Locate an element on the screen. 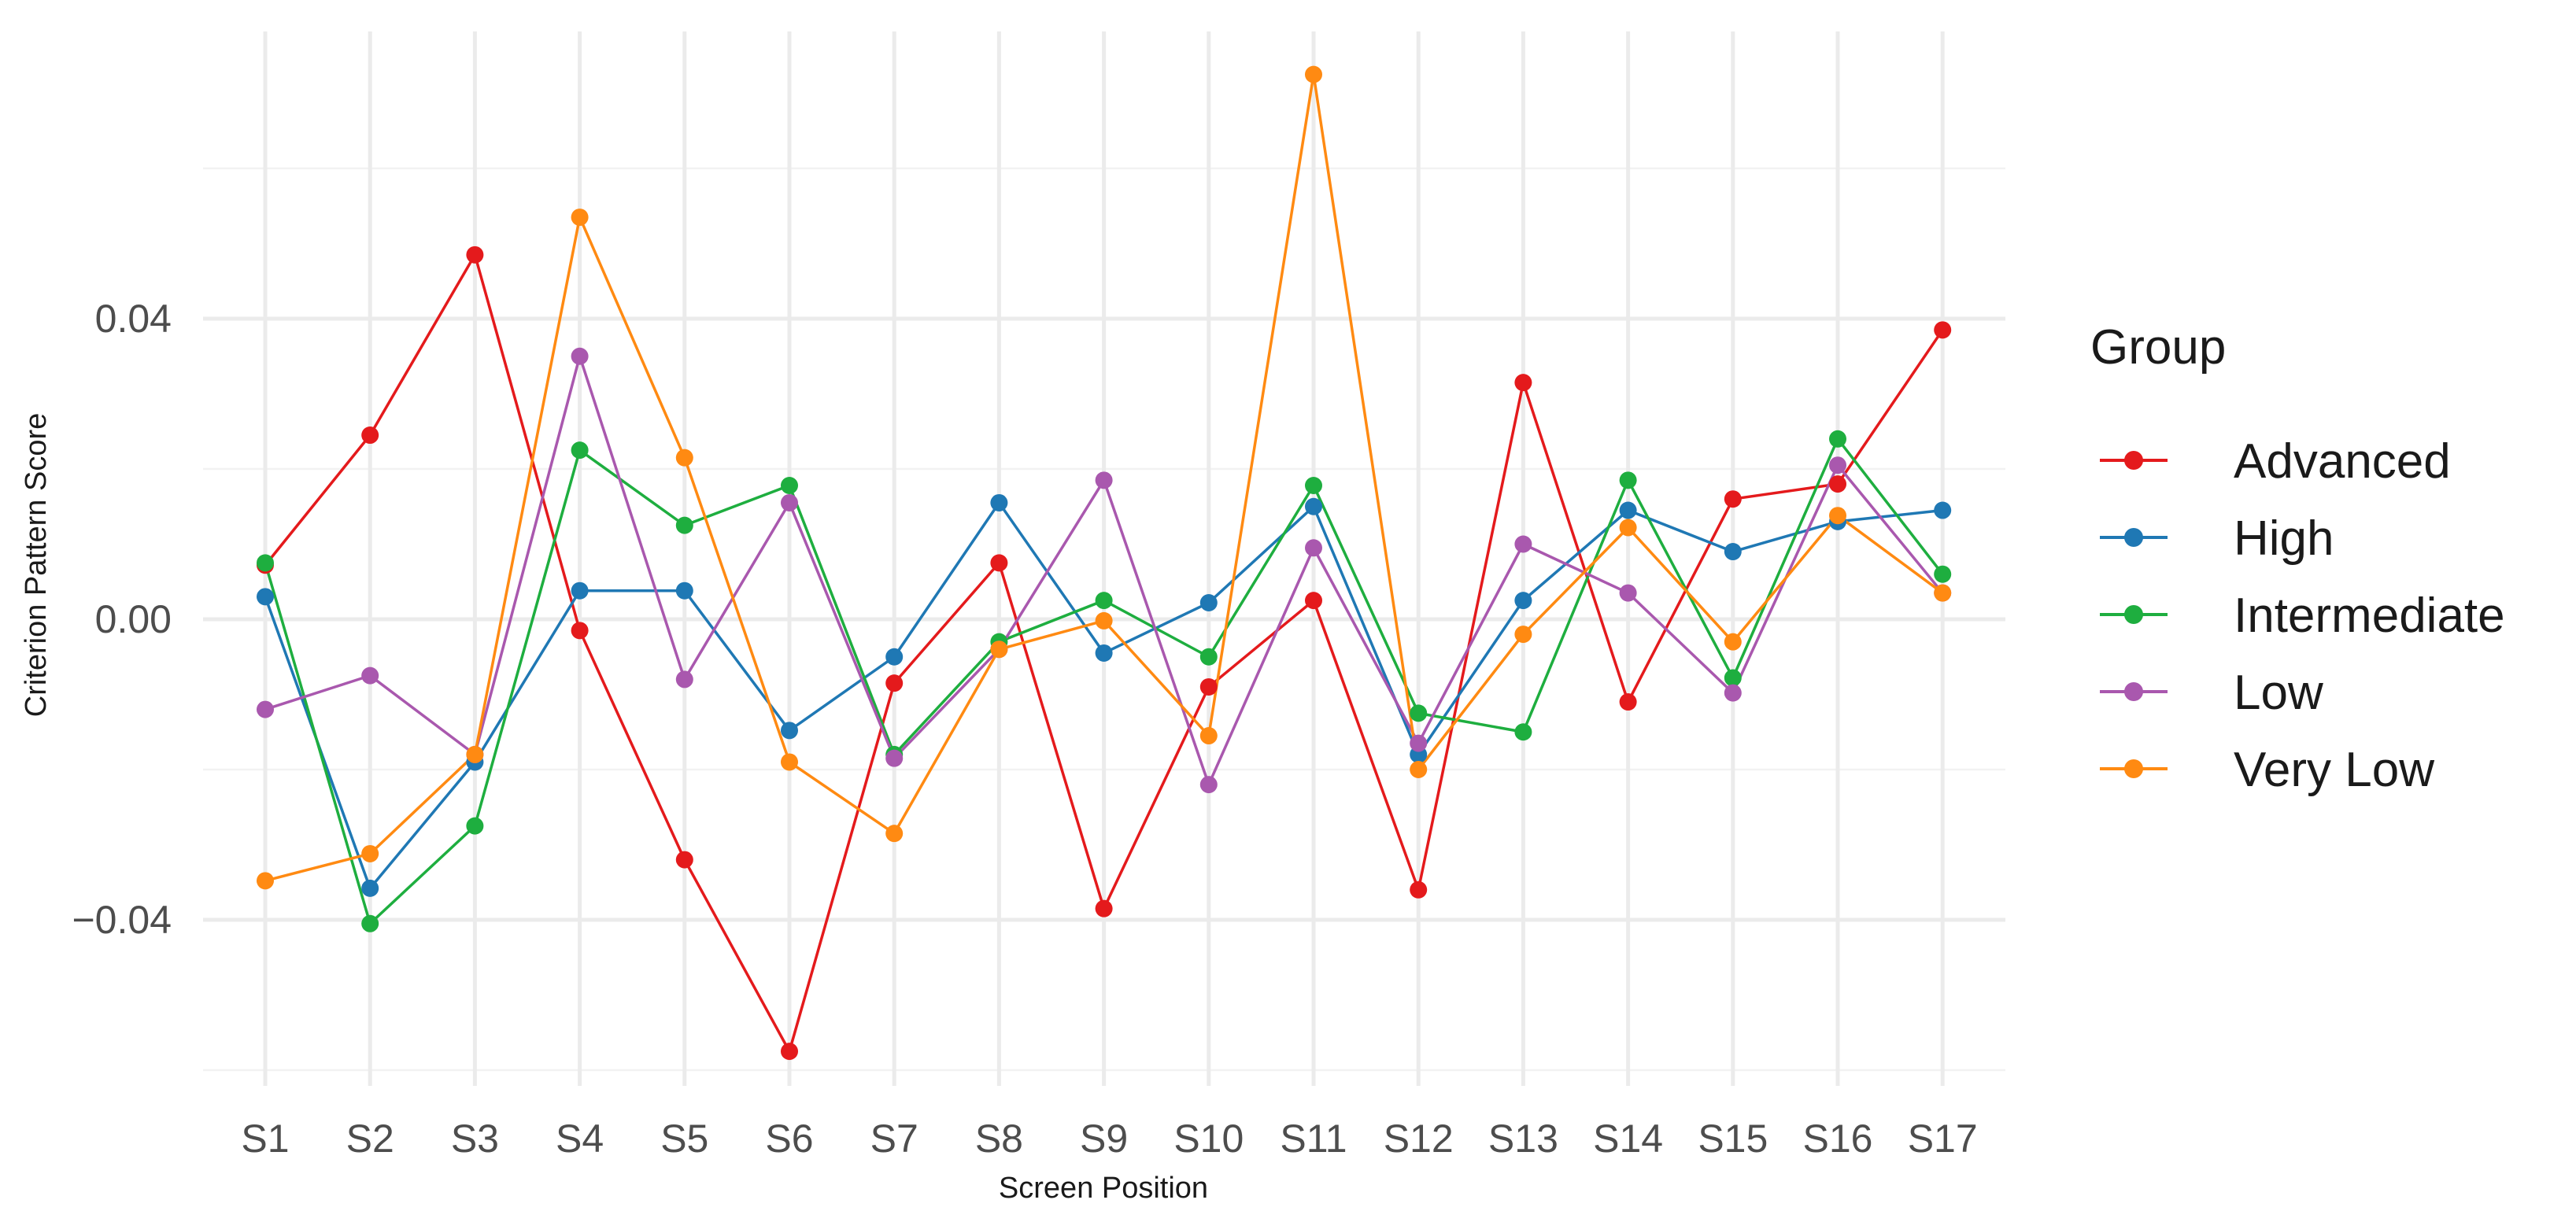 The height and width of the screenshot is (1222, 2576). legend-label: Low is located at coordinates (2278, 693).